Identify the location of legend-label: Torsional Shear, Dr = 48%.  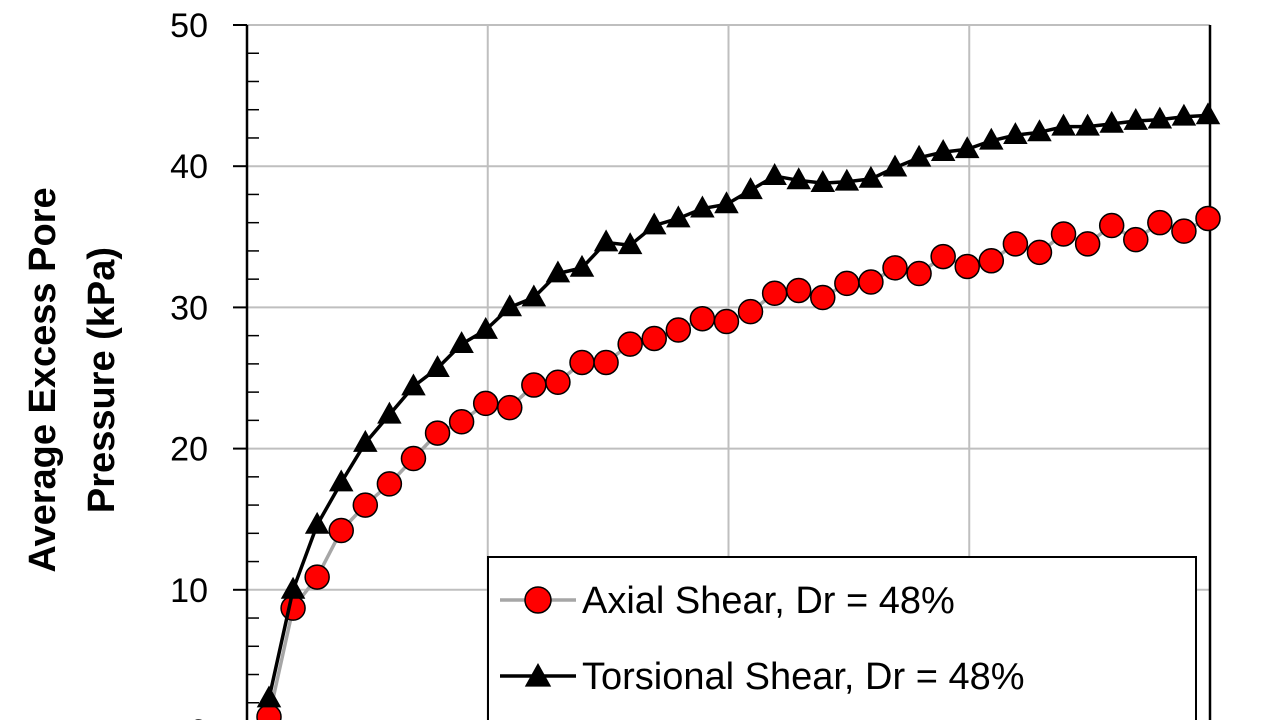
(803, 677).